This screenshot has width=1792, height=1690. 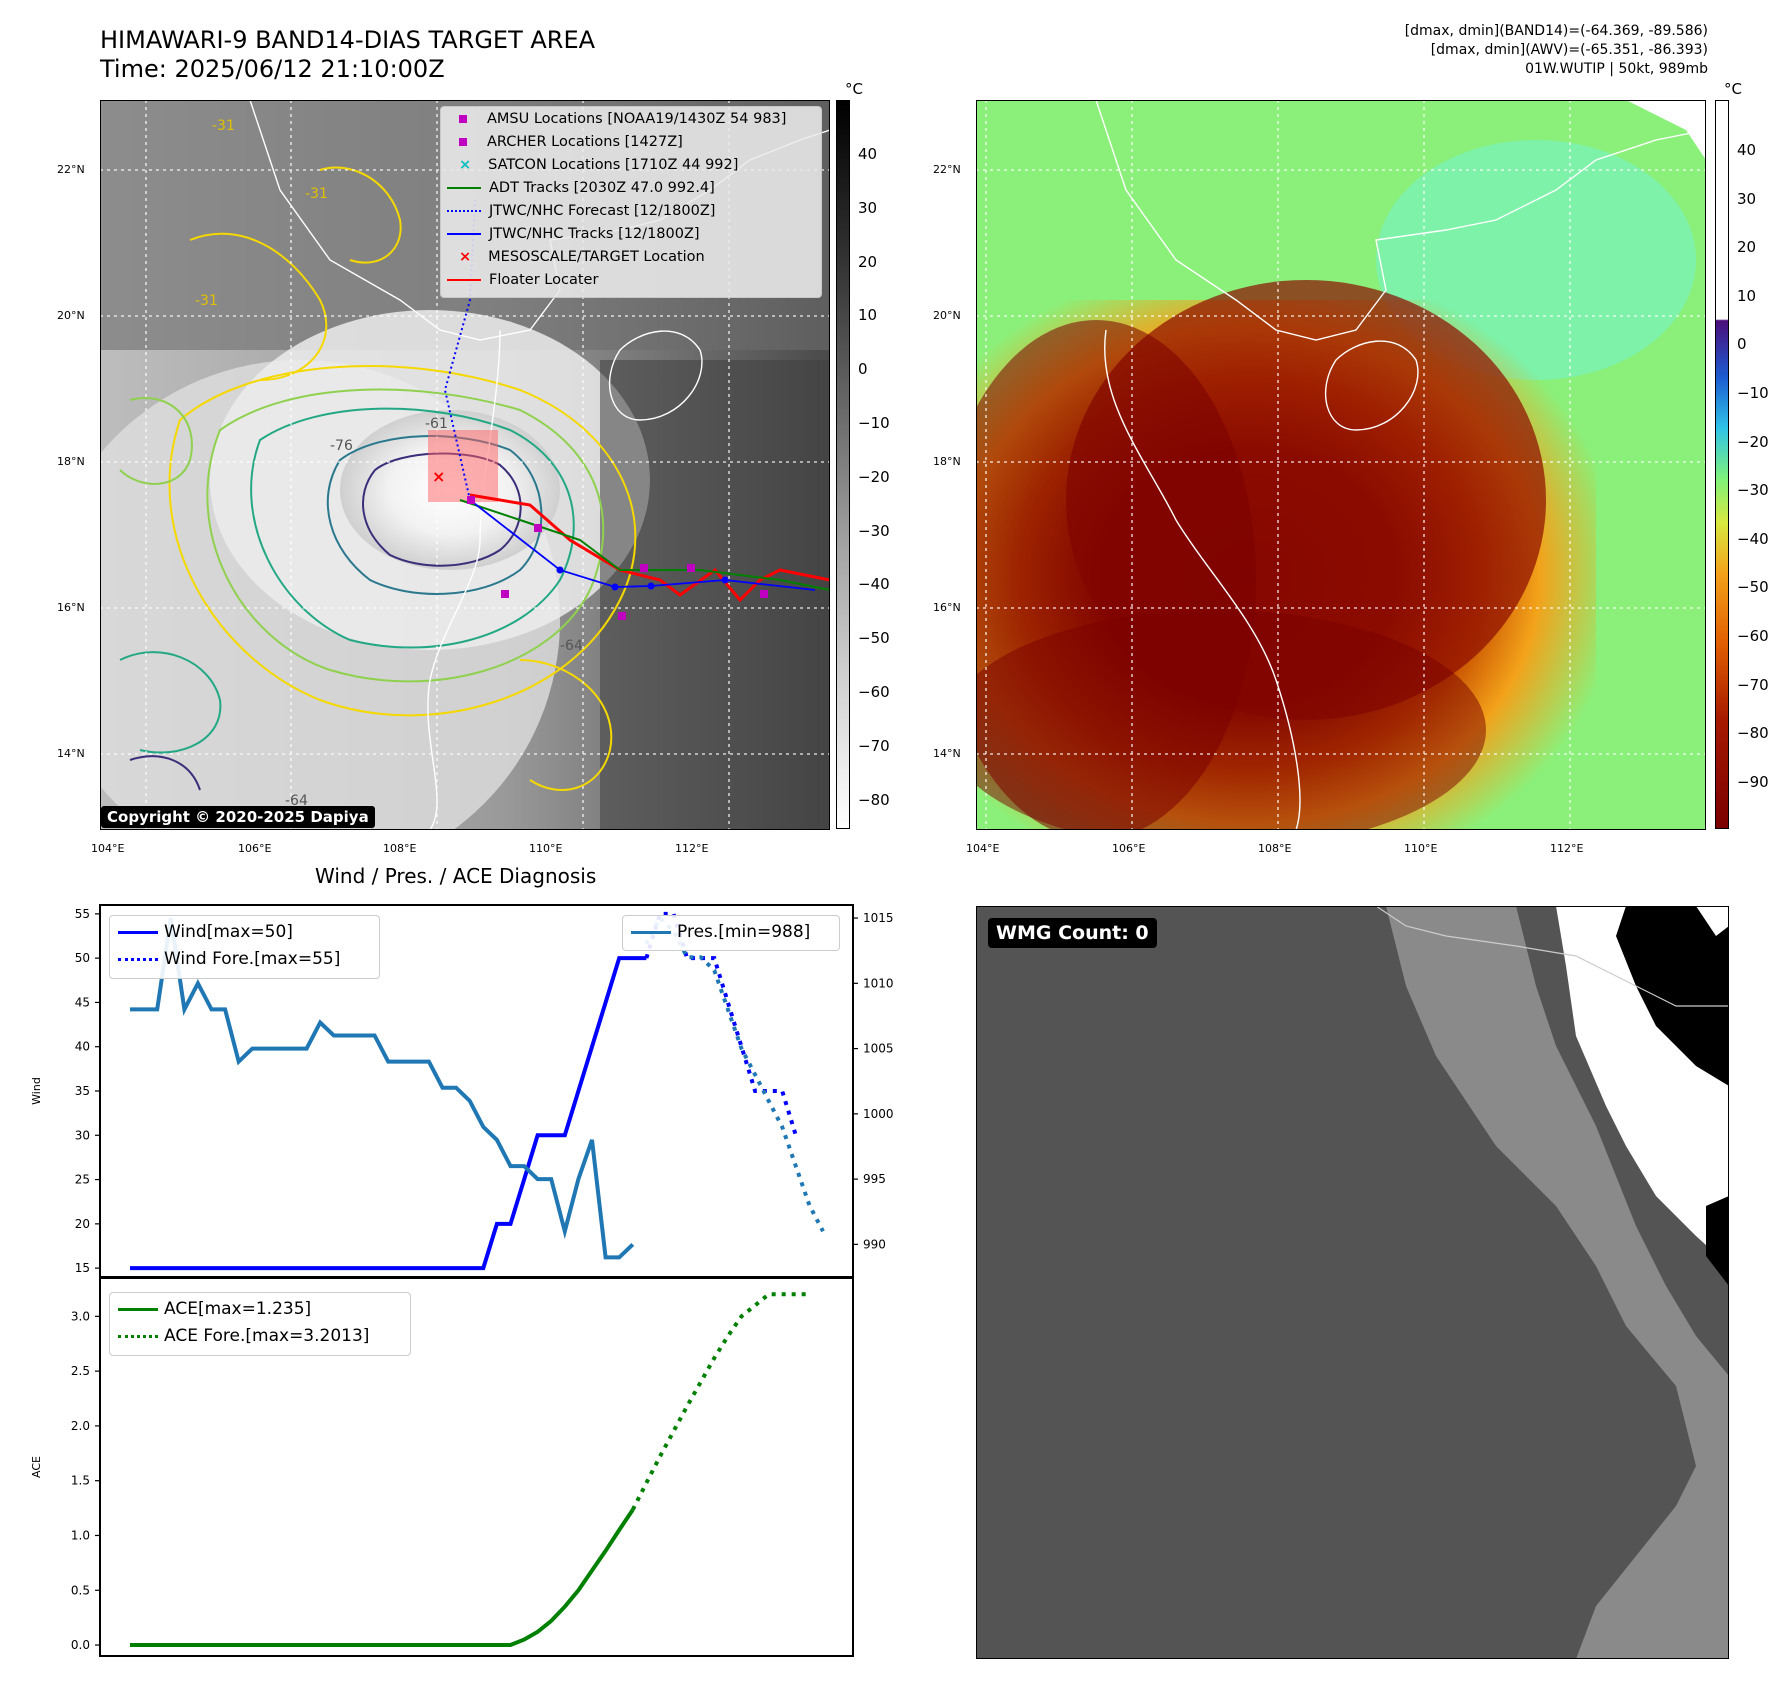 What do you see at coordinates (874, 1179) in the screenshot?
I see `y2-tick-label: 995` at bounding box center [874, 1179].